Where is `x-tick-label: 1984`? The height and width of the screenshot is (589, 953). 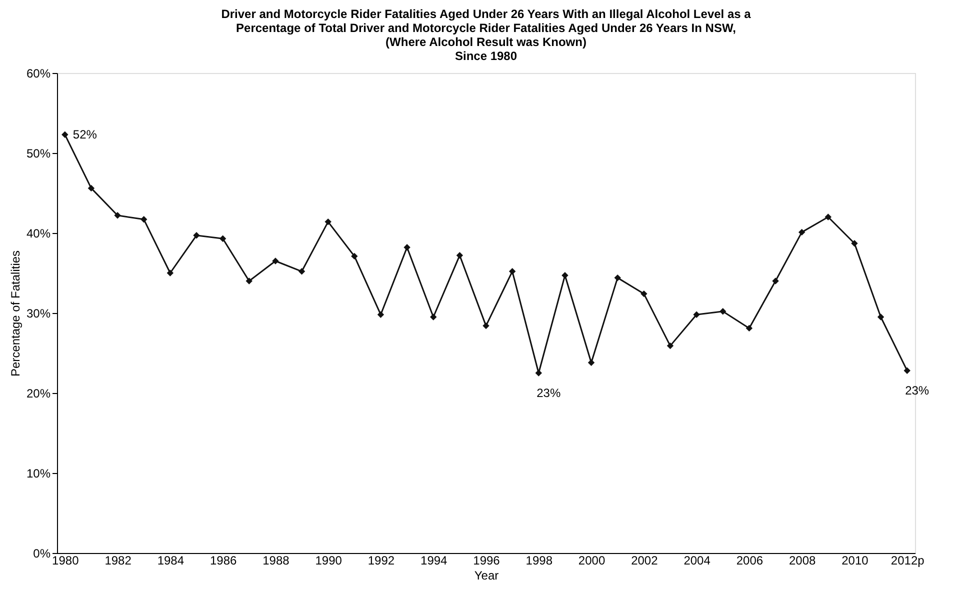
x-tick-label: 1984 is located at coordinates (170, 561).